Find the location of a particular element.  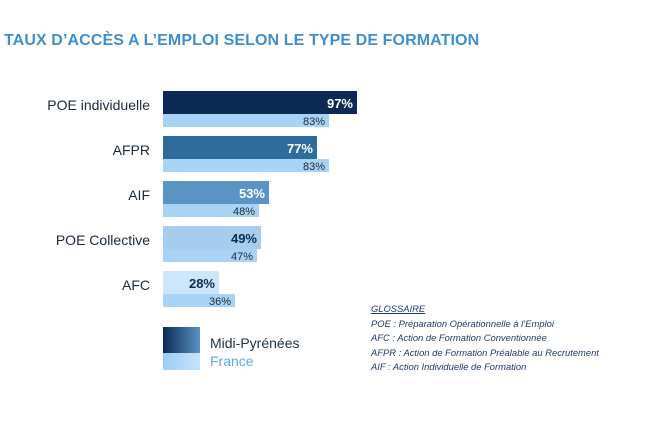

chart-legend: Midi-Pyrénées France is located at coordinates (231, 348).